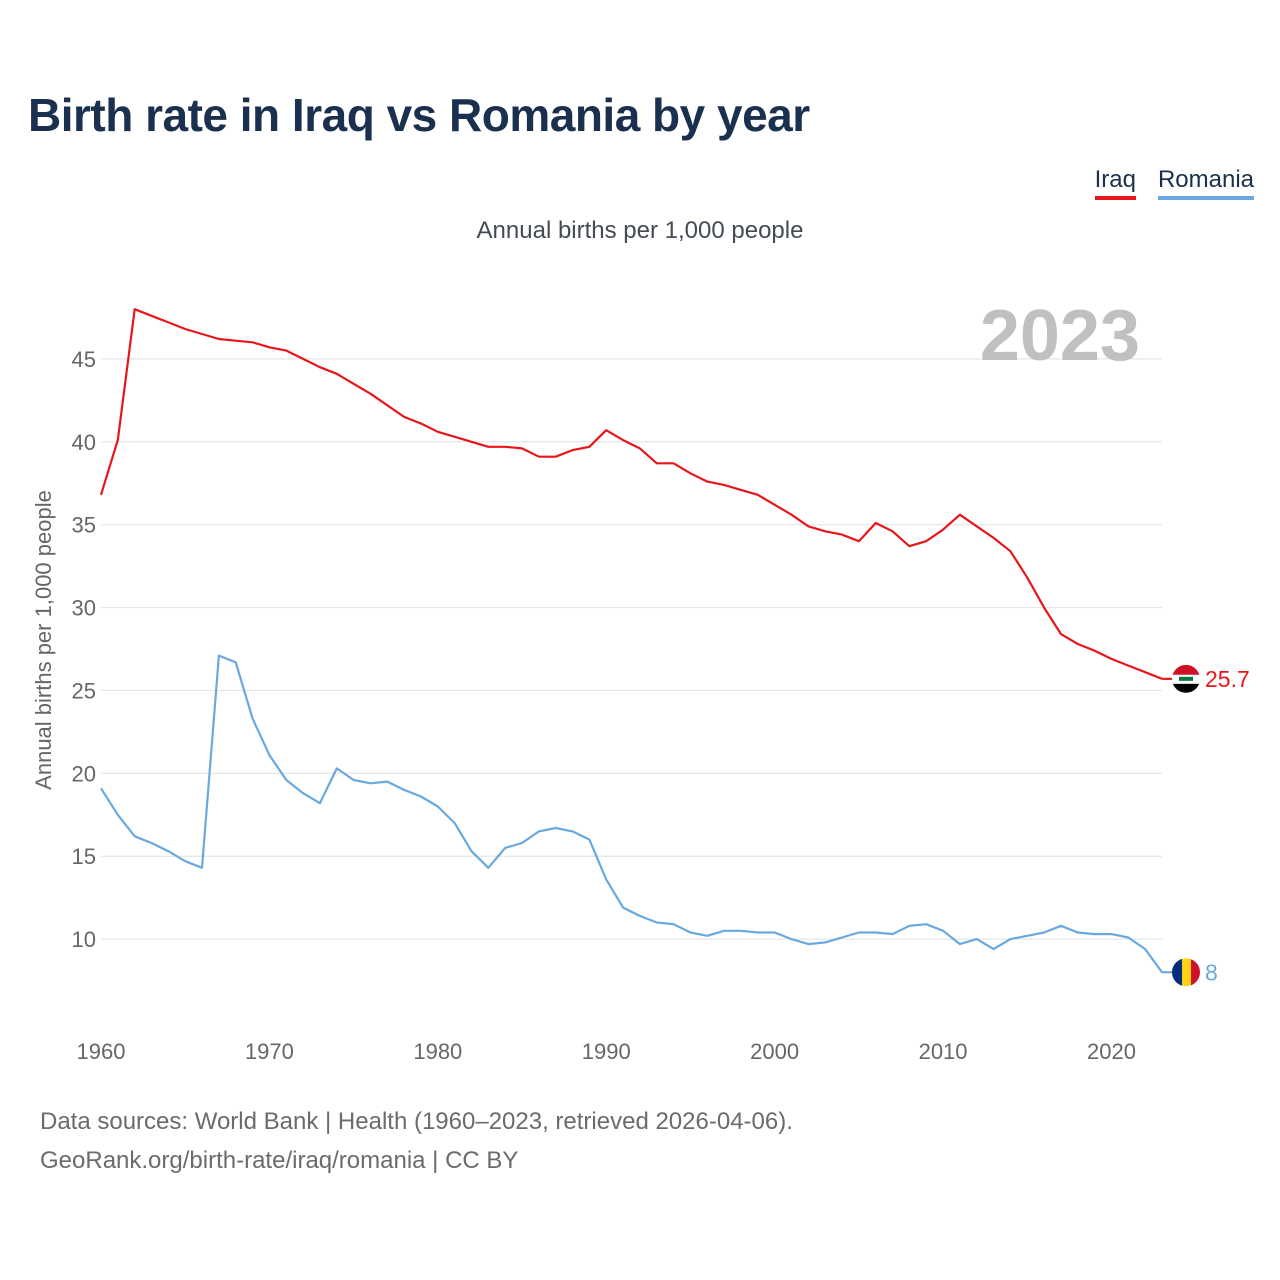 Image resolution: width=1280 pixels, height=1280 pixels. Describe the element at coordinates (1211, 972) in the screenshot. I see `end-label-romania: 8` at that location.